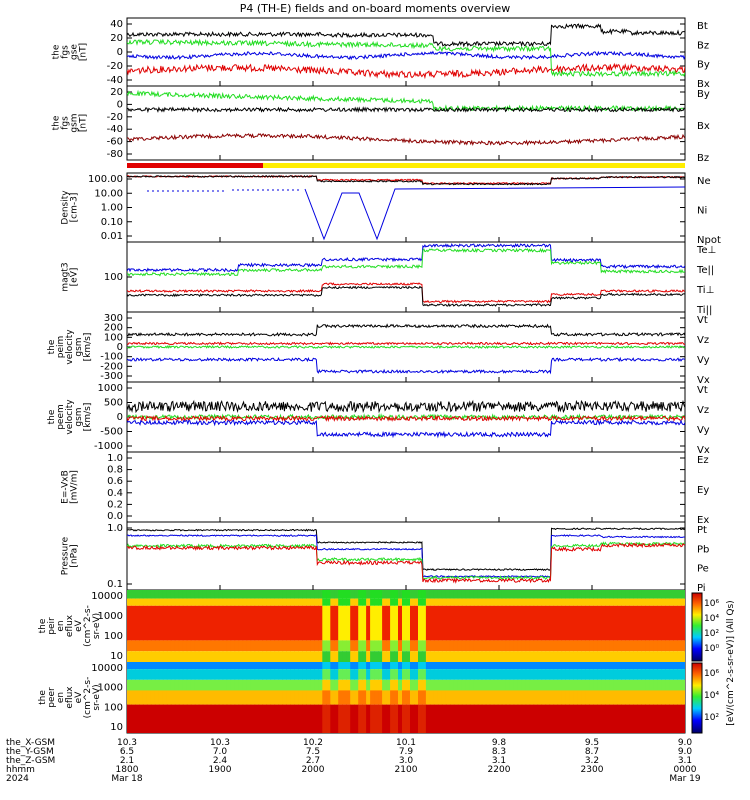  Describe the element at coordinates (703, 360) in the screenshot. I see `legend-vy: Vy` at that location.